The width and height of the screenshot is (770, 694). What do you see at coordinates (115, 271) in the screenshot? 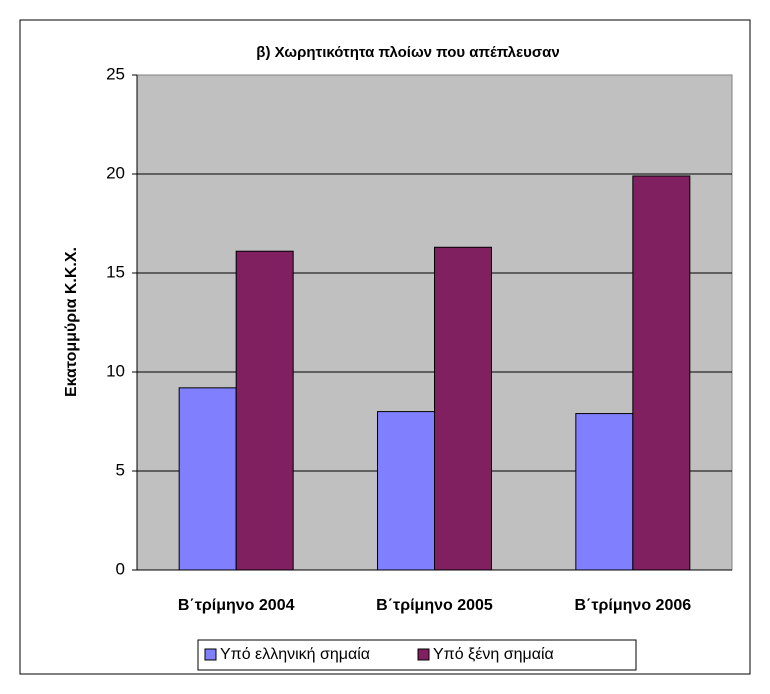
I see `y-tick-label: 15` at bounding box center [115, 271].